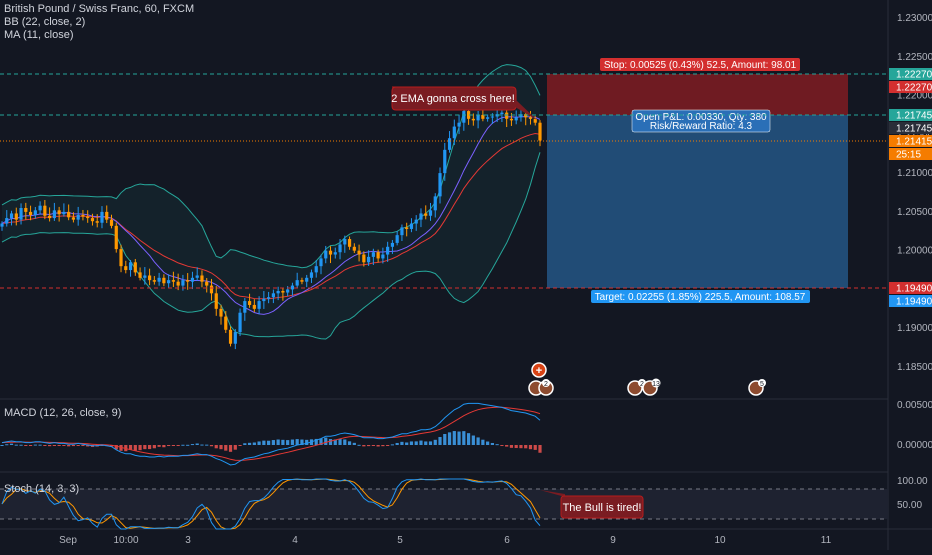  What do you see at coordinates (444, 504) in the screenshot?
I see `stoch-pane: The Bull is tired!` at bounding box center [444, 504].